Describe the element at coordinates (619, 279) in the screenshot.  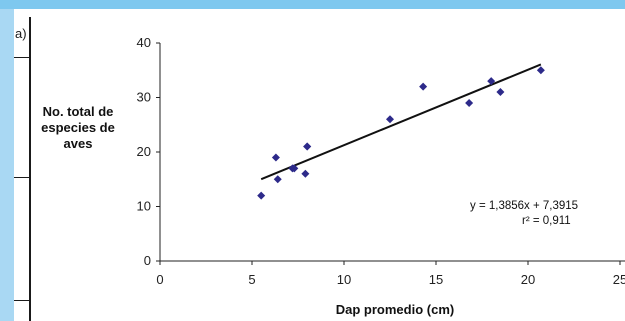
I see `x-tick-label: 25` at that location.